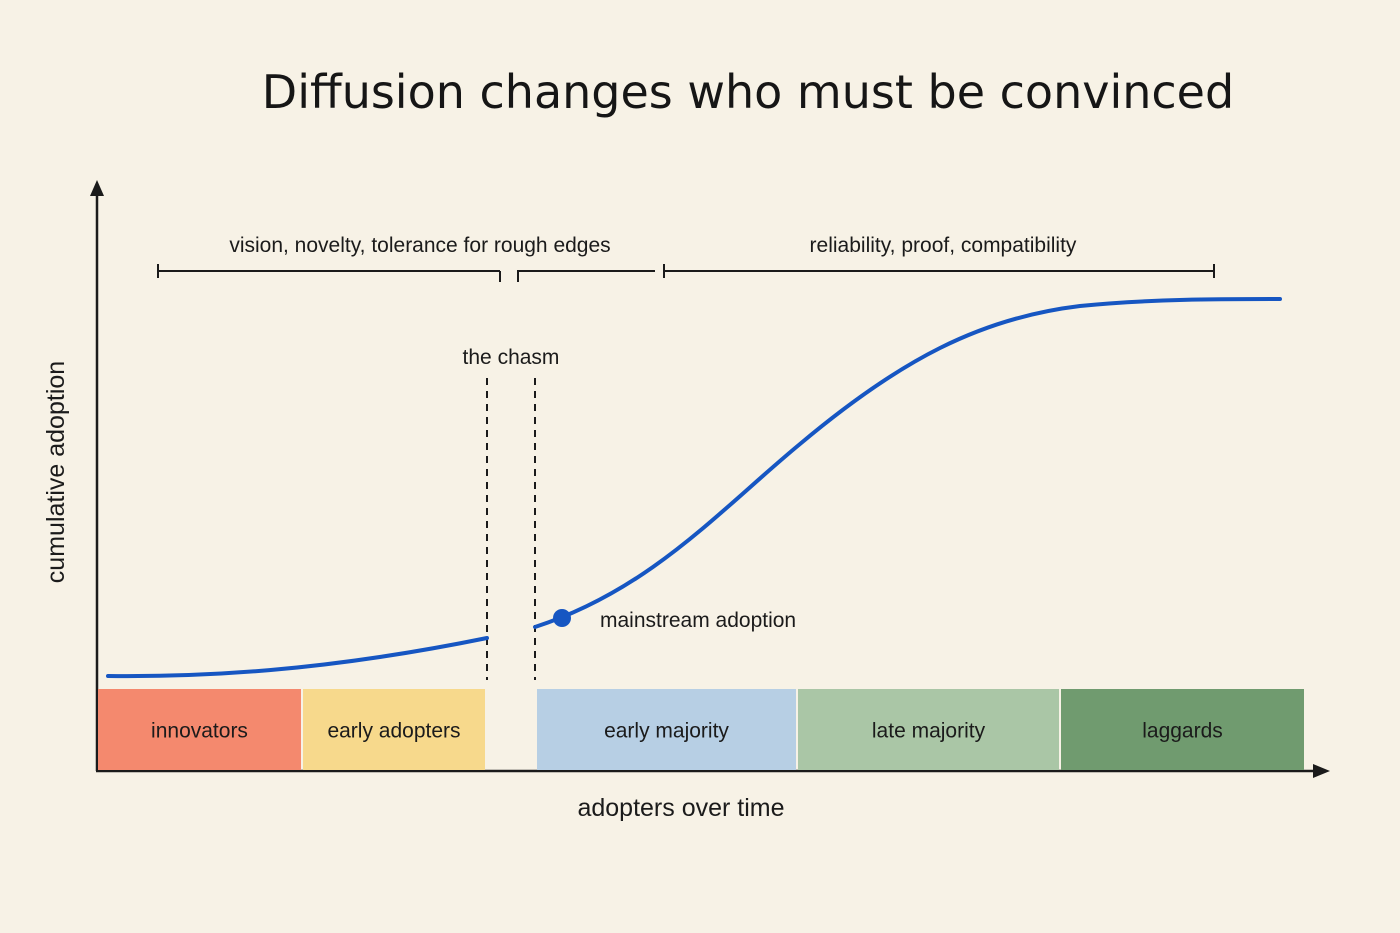 The width and height of the screenshot is (1400, 933). I want to click on y-axis-label: cumulative adoption, so click(56, 472).